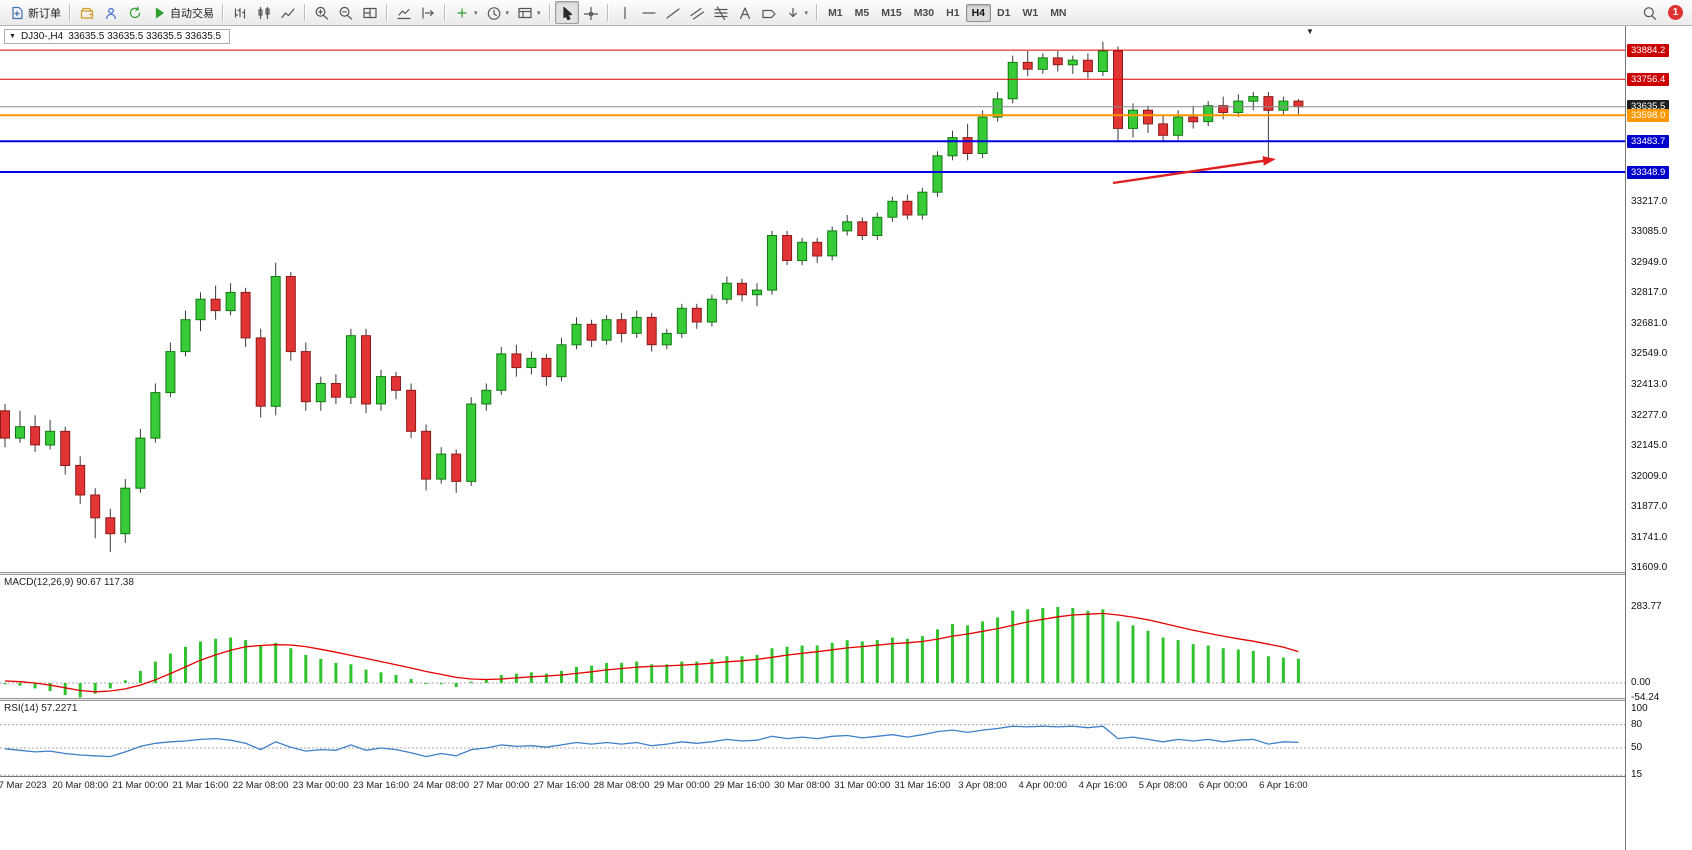  Describe the element at coordinates (891, 12) in the screenshot. I see `timeframe-m15-button: M15` at that location.